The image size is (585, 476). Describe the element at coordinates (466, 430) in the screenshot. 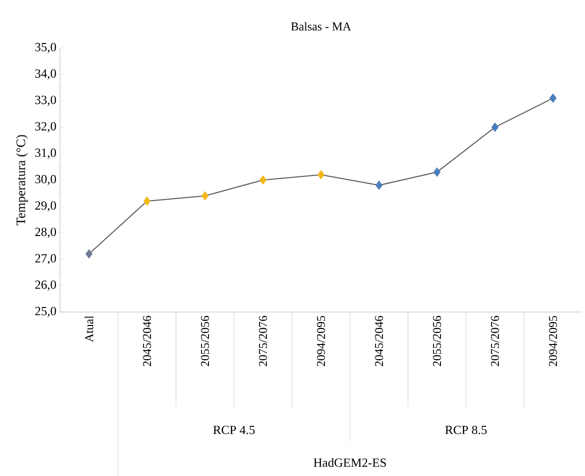

I see `text: RCP 8.5` at that location.